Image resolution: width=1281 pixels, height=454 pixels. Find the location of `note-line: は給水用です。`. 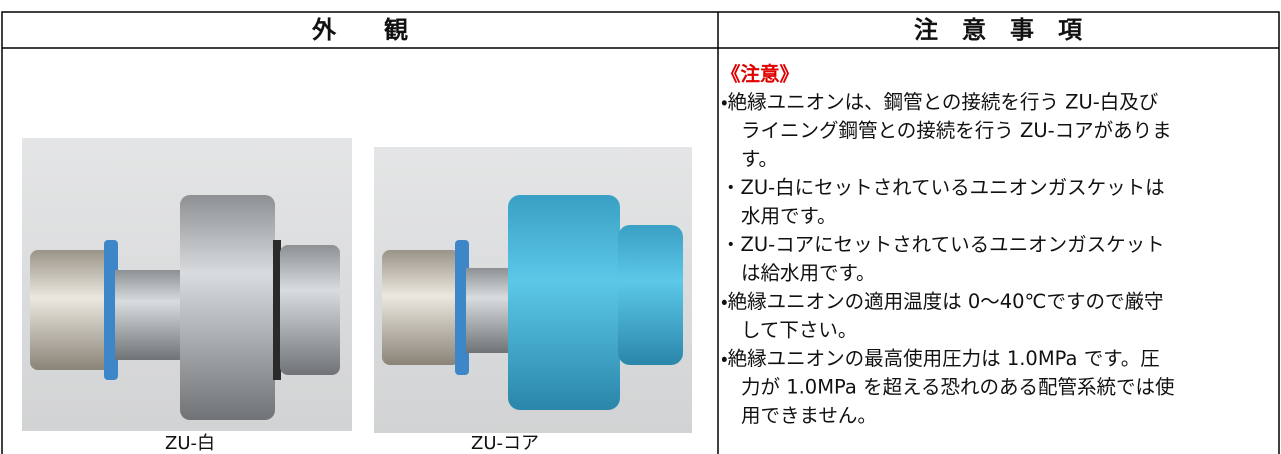

note-line: は給水用です。 is located at coordinates (808, 273).